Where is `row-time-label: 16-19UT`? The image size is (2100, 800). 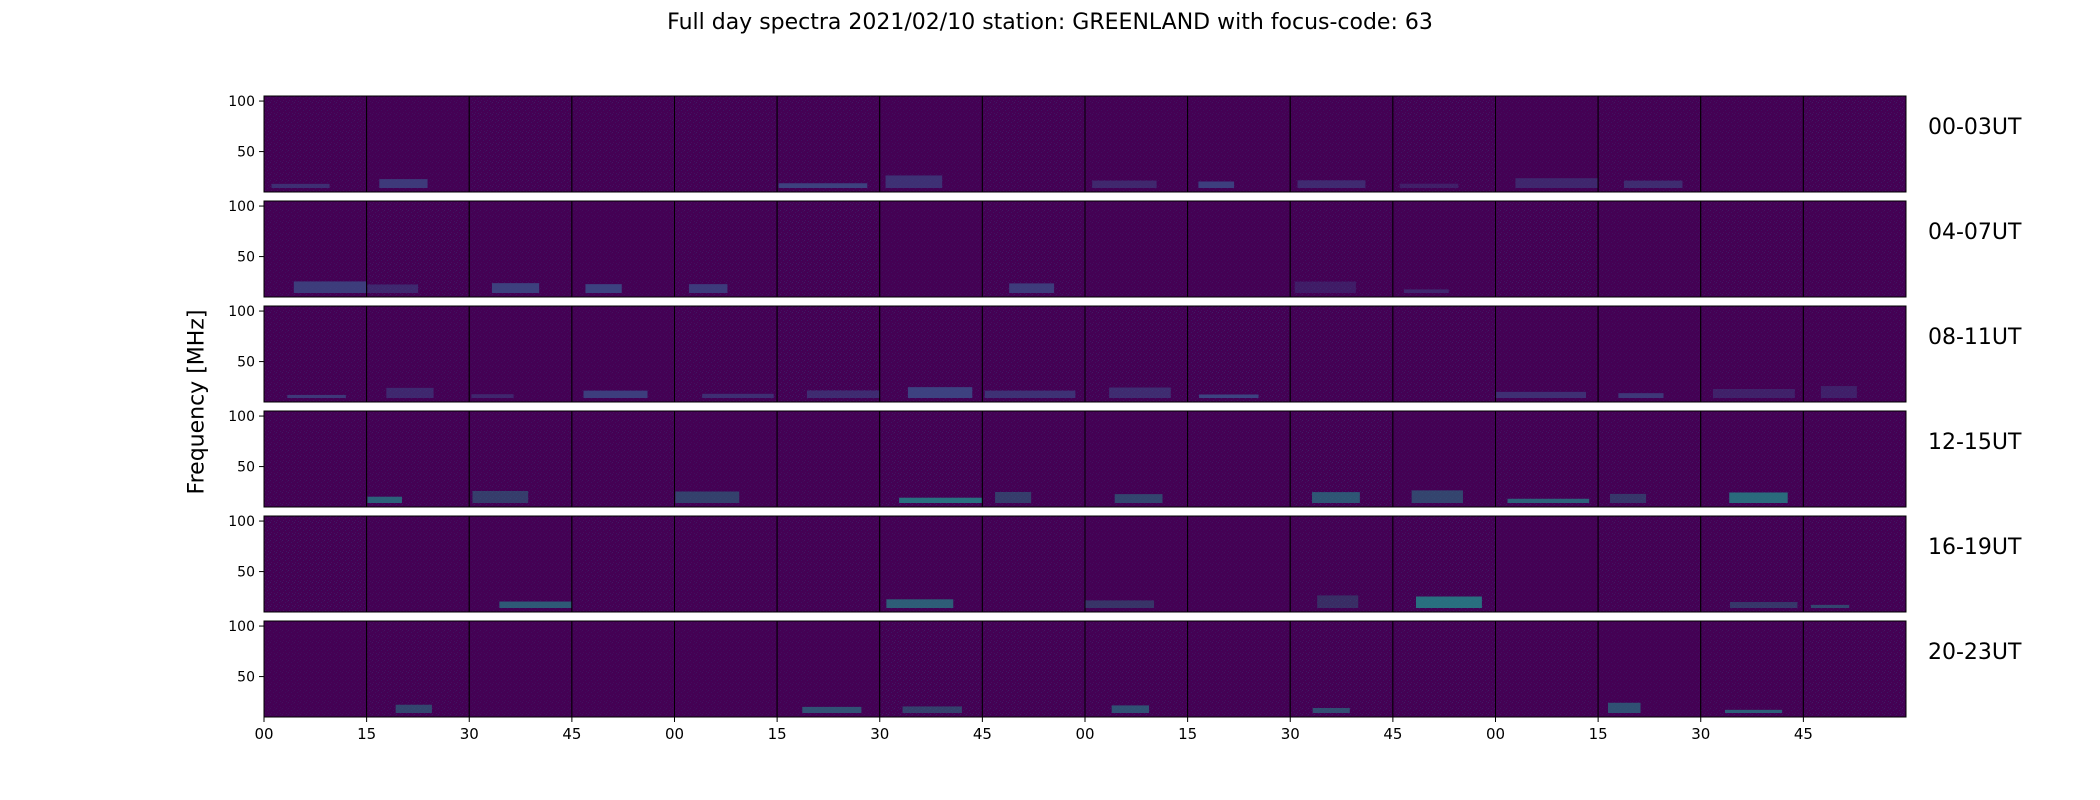
row-time-label: 16-19UT is located at coordinates (1975, 547).